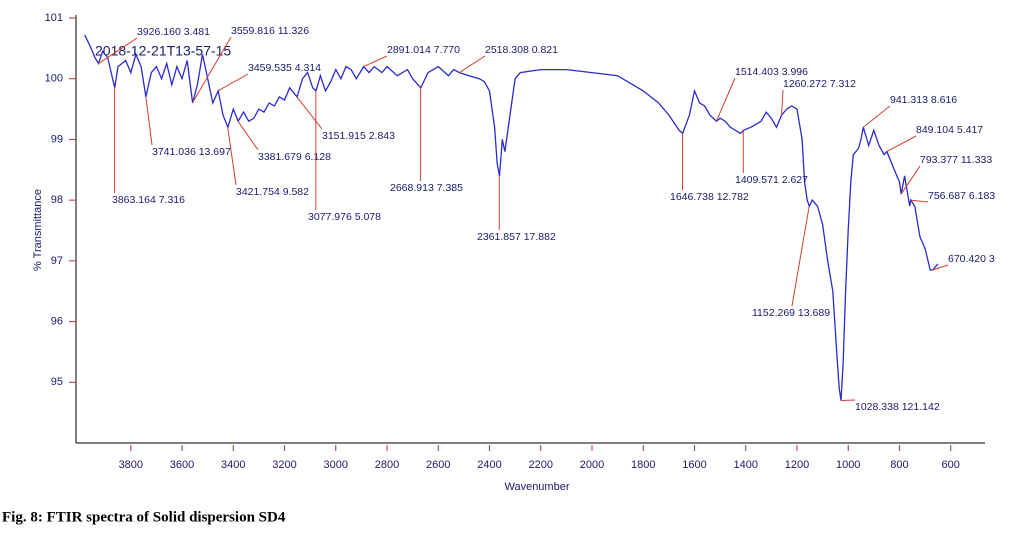  I want to click on x-tick-label: 800, so click(899, 465).